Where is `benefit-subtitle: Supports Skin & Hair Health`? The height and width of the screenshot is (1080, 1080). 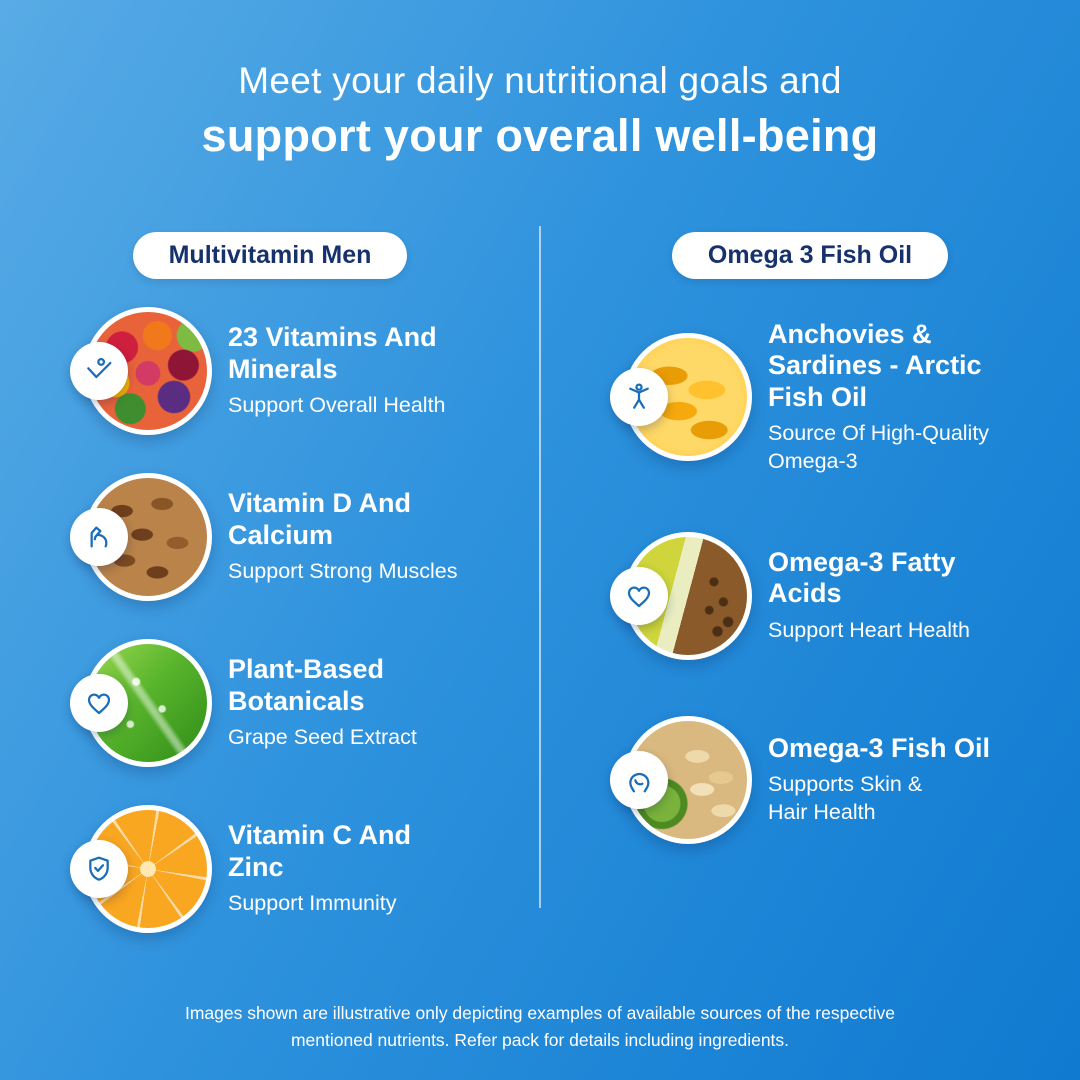
benefit-subtitle: Supports Skin & Hair Health is located at coordinates (845, 798).